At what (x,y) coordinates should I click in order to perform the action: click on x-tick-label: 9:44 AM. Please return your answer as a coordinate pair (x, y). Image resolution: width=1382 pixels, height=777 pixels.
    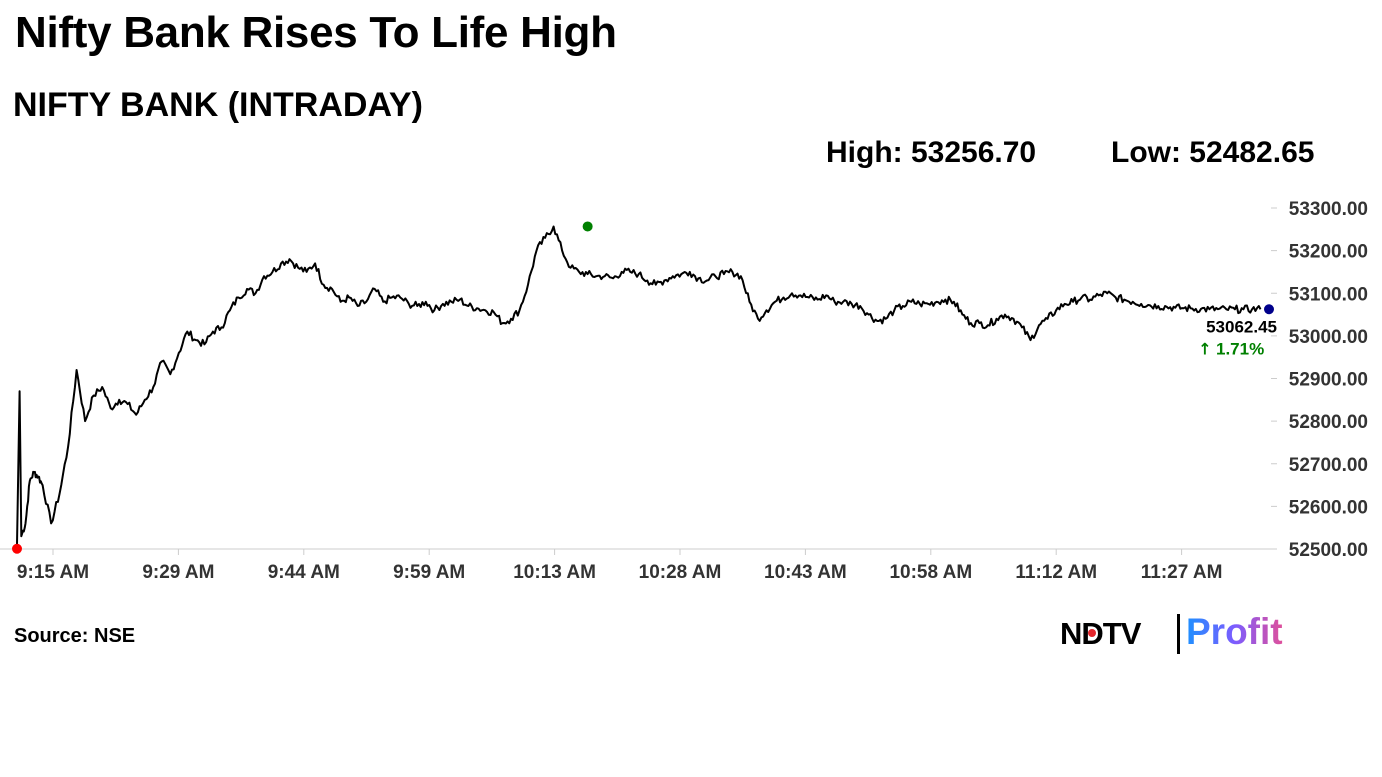
    Looking at the image, I should click on (304, 572).